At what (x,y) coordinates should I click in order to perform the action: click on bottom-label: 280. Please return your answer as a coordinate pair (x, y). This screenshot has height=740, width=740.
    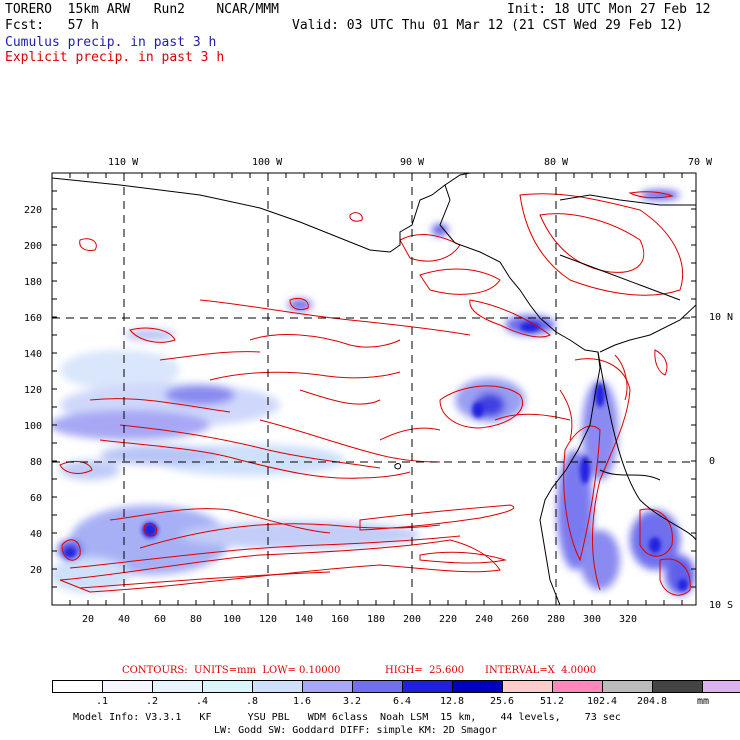
    Looking at the image, I should click on (556, 619).